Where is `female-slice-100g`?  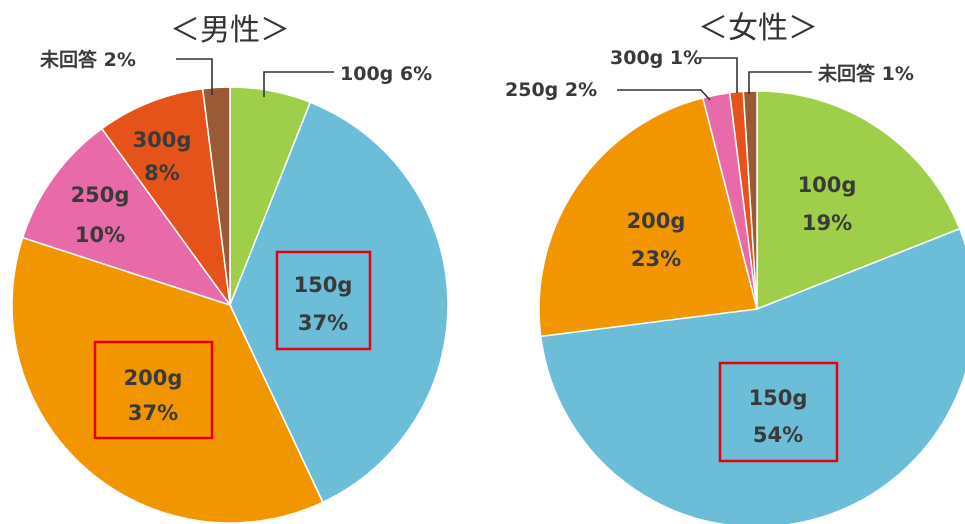 female-slice-100g is located at coordinates (858, 200).